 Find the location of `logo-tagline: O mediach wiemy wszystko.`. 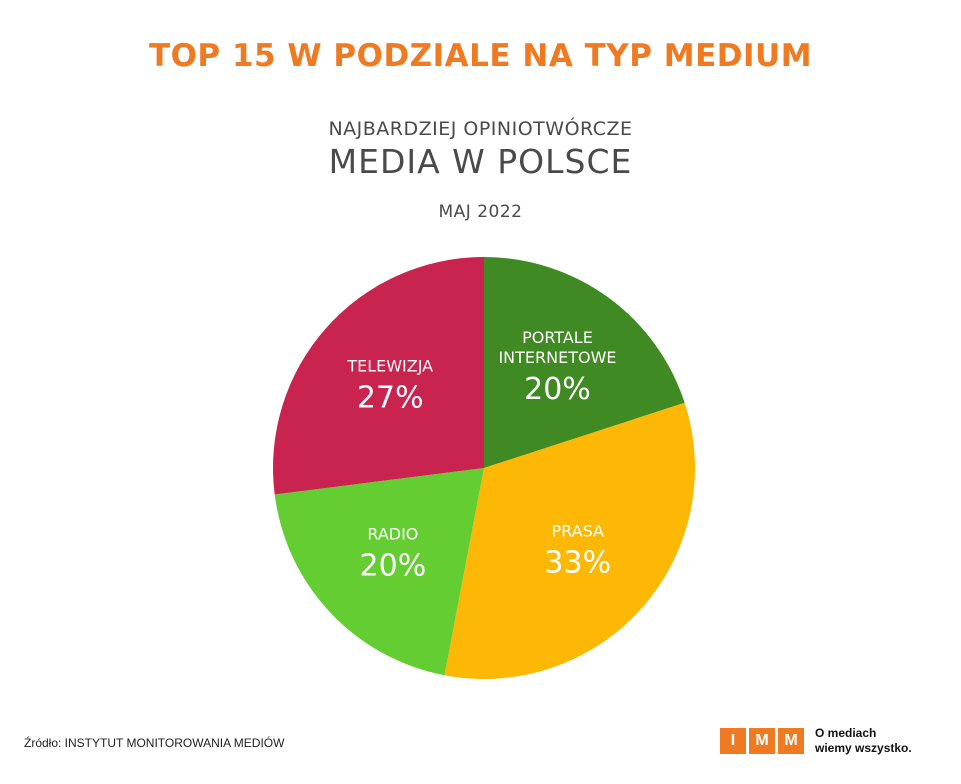

logo-tagline: O mediach wiemy wszystko. is located at coordinates (863, 741).